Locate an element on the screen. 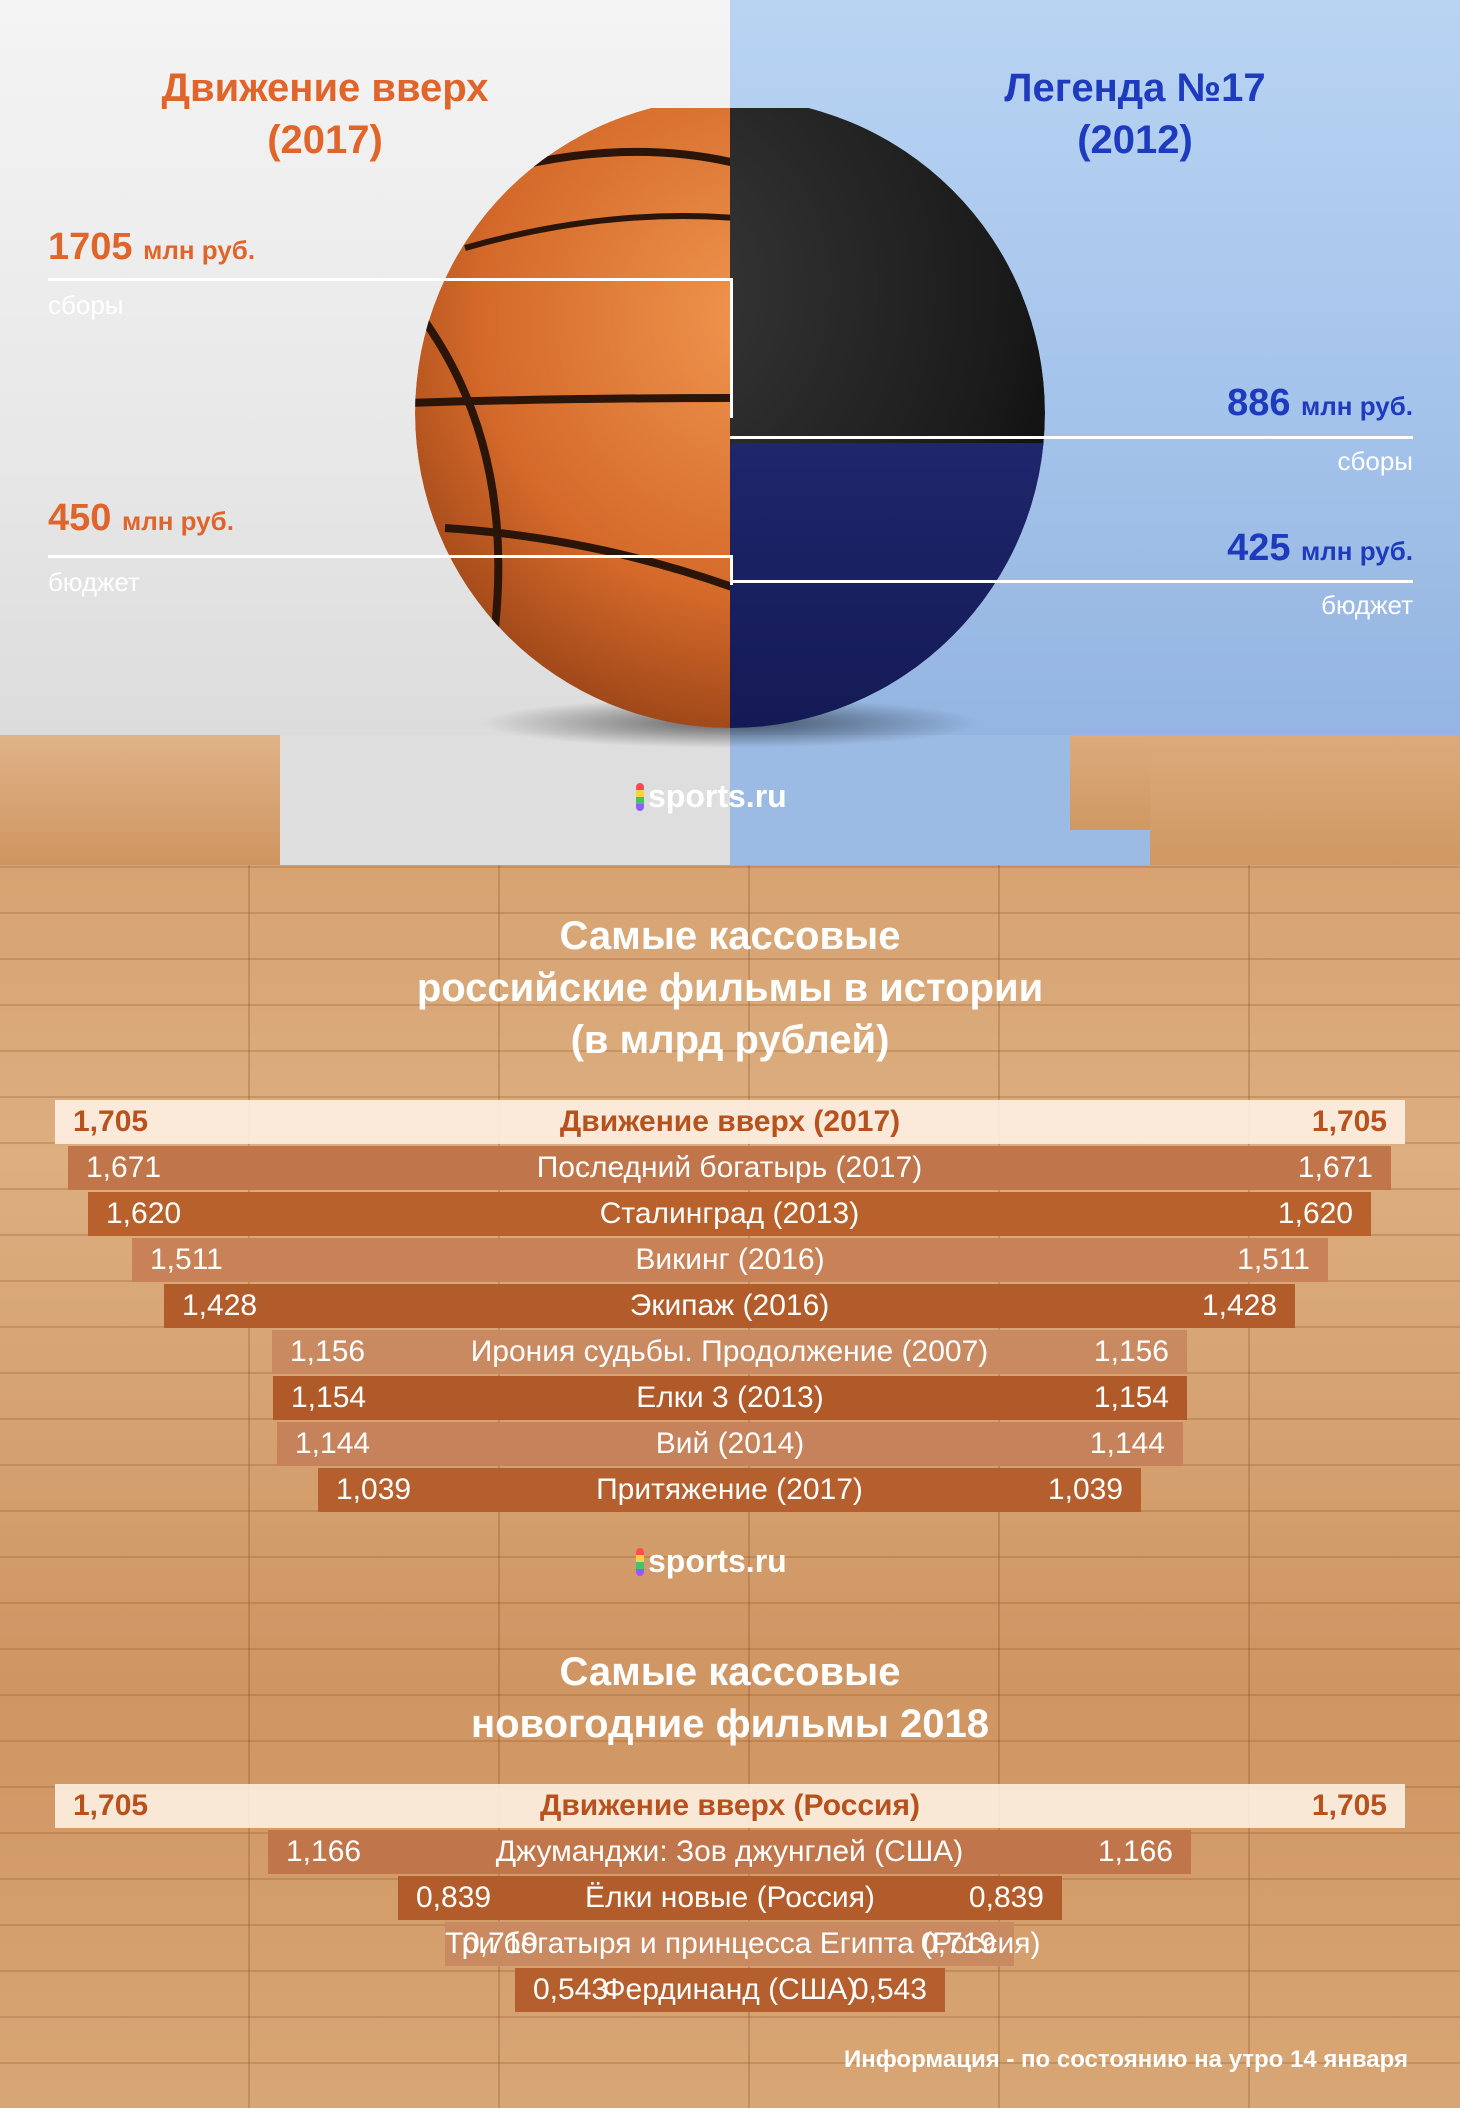 This screenshot has height=2108, width=1460. left-film-title-line1: Движение вверх is located at coordinates (325, 88).